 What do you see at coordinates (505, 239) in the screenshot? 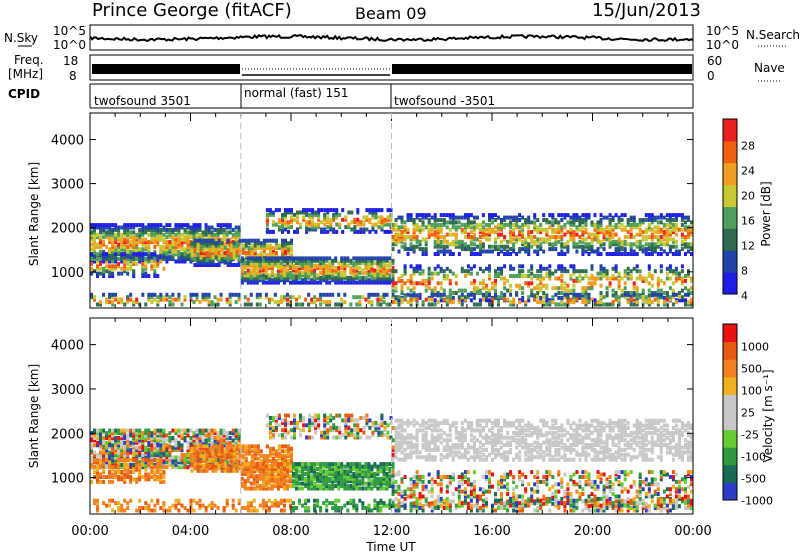
I see `power-cell-2047` at bounding box center [505, 239].